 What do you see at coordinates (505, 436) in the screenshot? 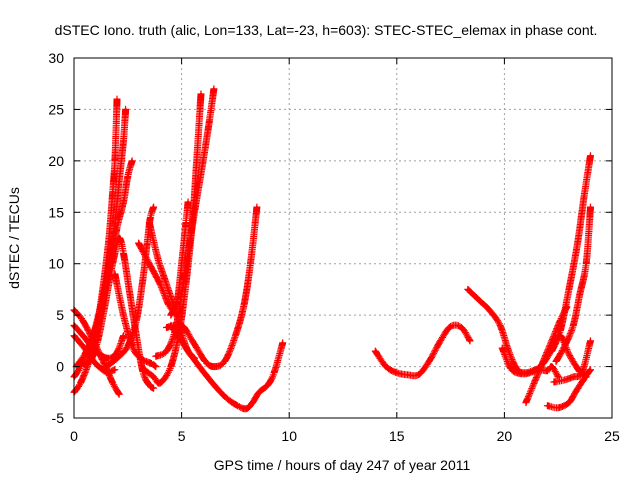
I see `x-tick-label: 20` at bounding box center [505, 436].